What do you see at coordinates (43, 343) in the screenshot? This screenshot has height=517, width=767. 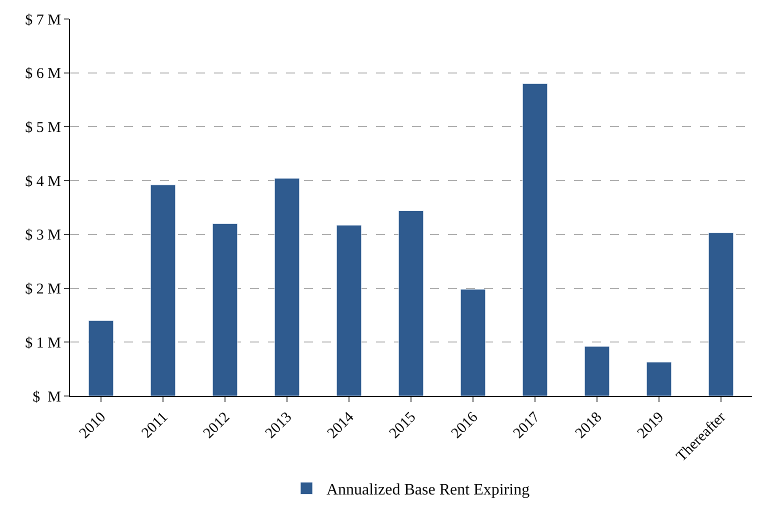 I see `y-tick-label: $ 1 M` at bounding box center [43, 343].